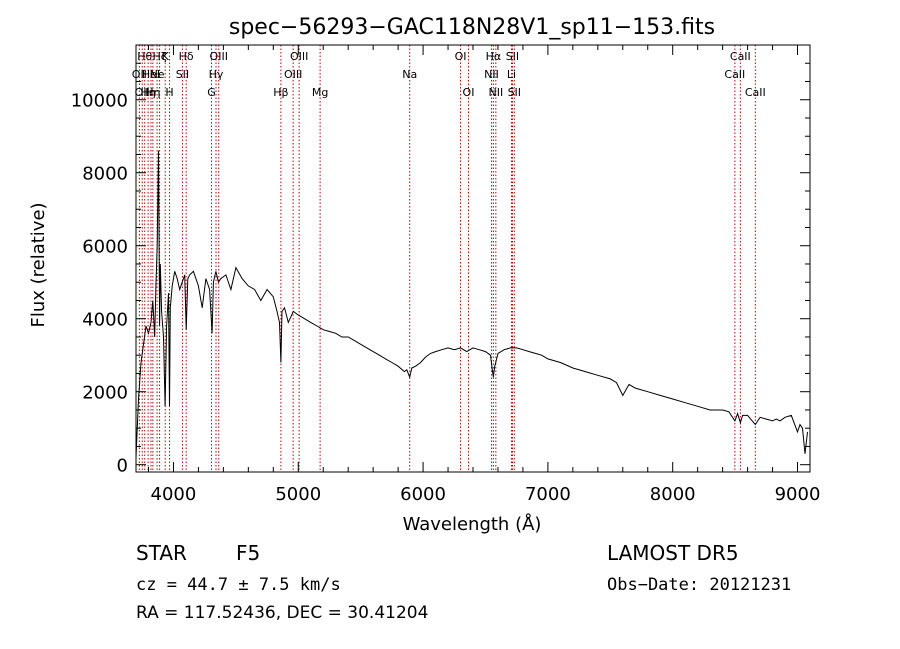  Describe the element at coordinates (320, 92) in the screenshot. I see `emission-line-label: Mg` at that location.